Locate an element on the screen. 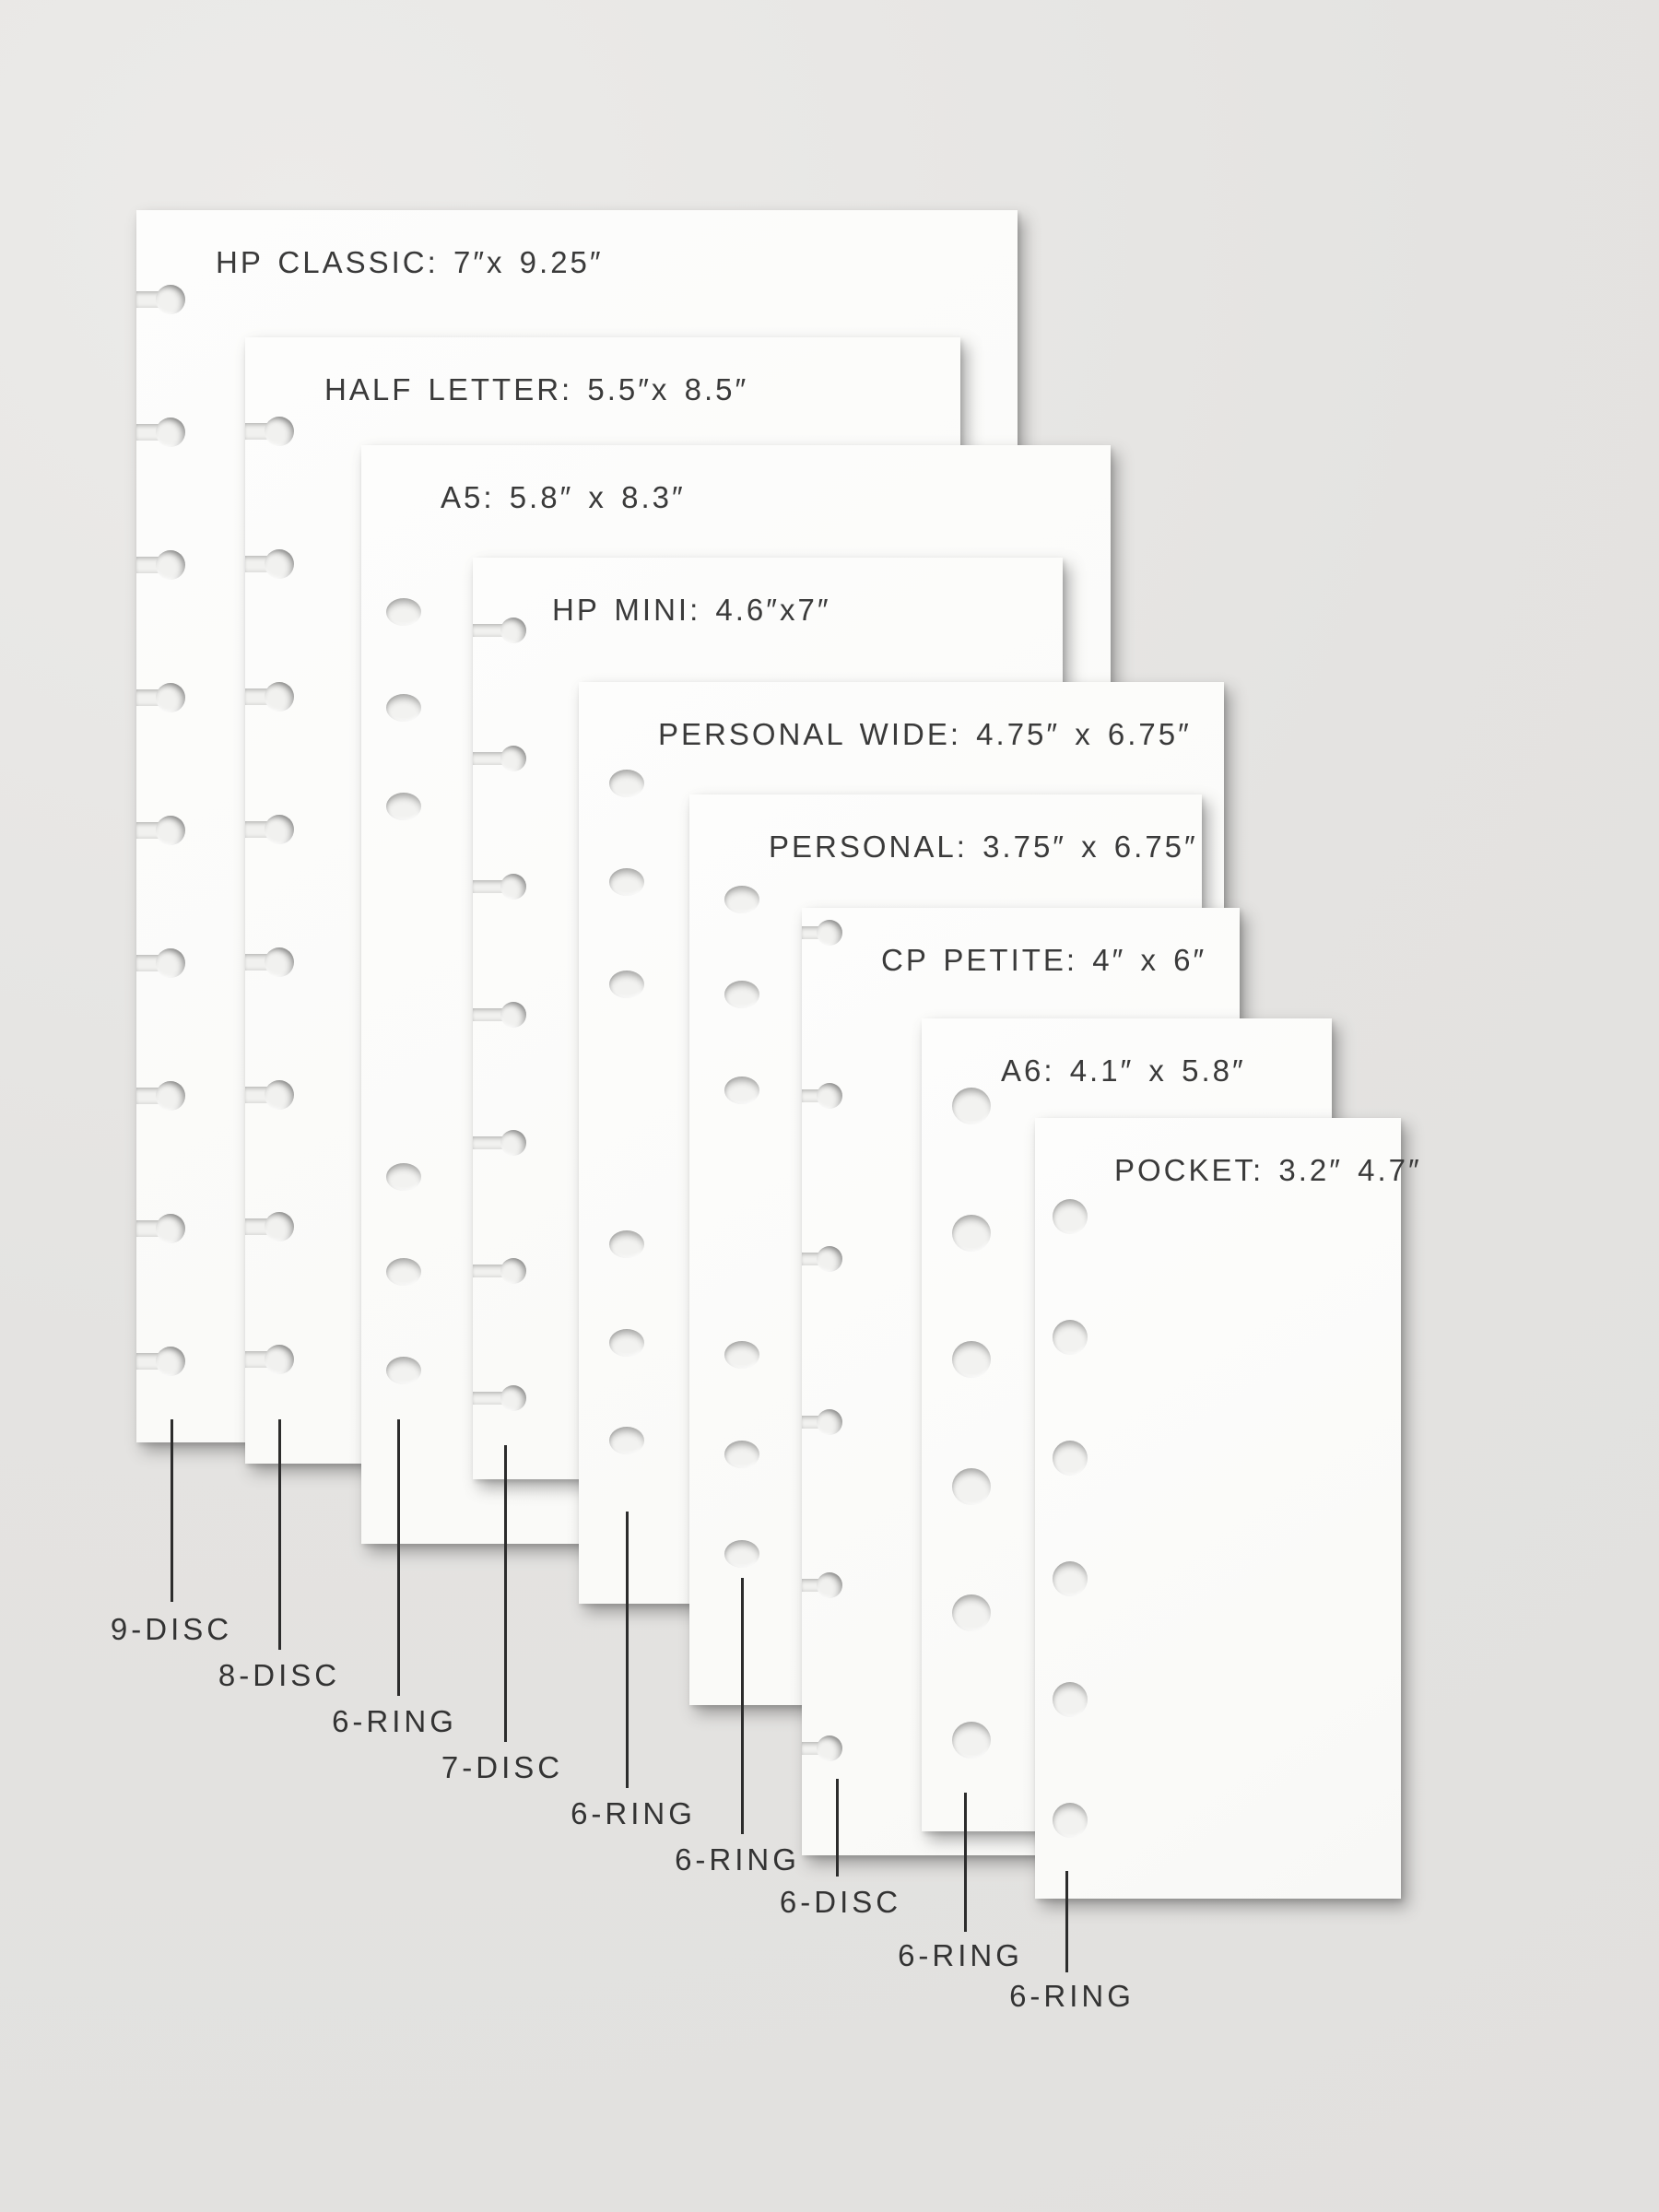 The width and height of the screenshot is (1659, 2212). leader-line-hp-mini is located at coordinates (505, 1593).